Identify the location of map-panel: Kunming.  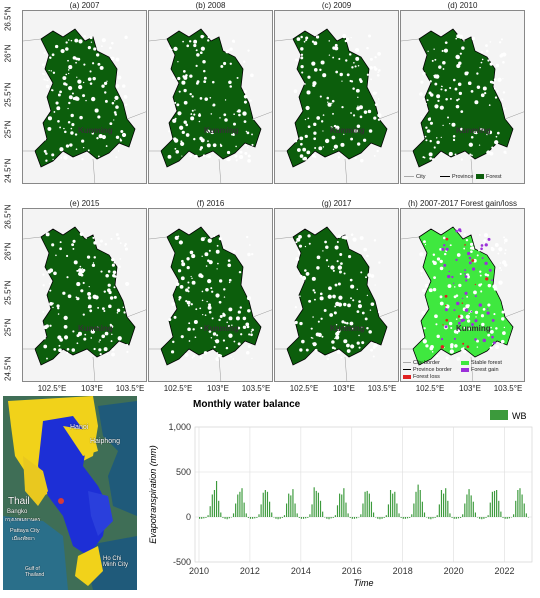
(84, 97).